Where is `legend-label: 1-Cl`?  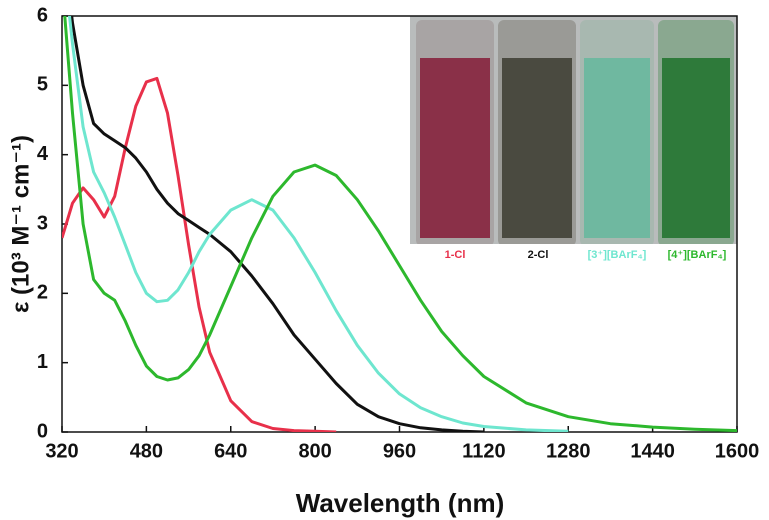 legend-label: 1-Cl is located at coordinates (455, 255).